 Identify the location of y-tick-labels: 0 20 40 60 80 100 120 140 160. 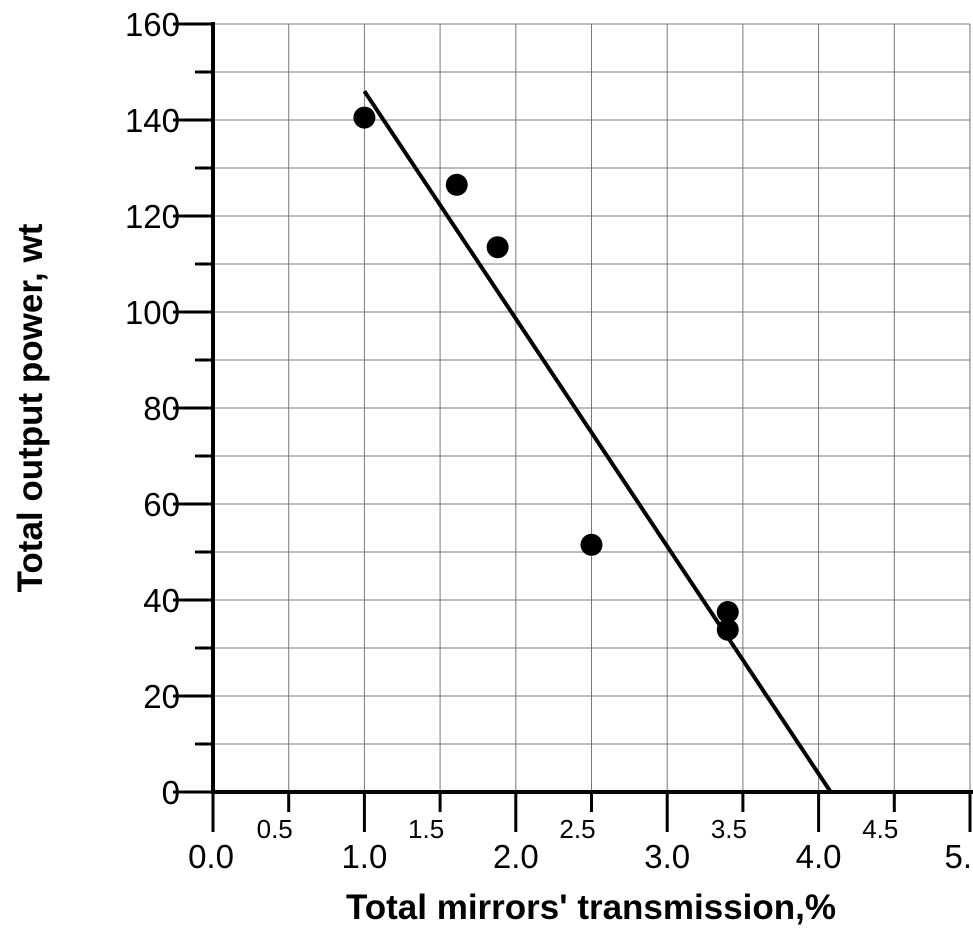
(152, 408).